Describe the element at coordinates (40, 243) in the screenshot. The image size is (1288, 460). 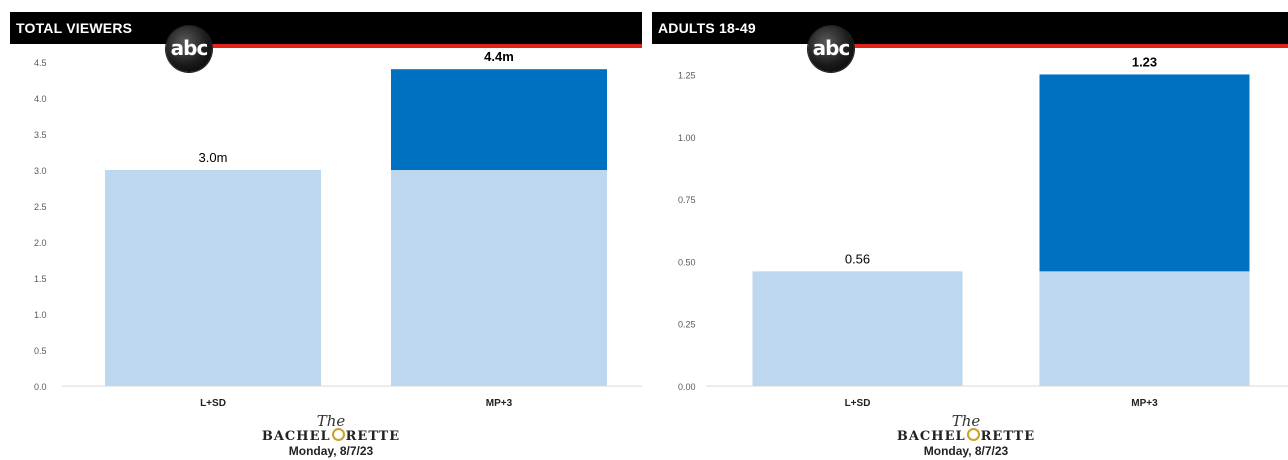
I see `y-tick-label: 2.0` at that location.